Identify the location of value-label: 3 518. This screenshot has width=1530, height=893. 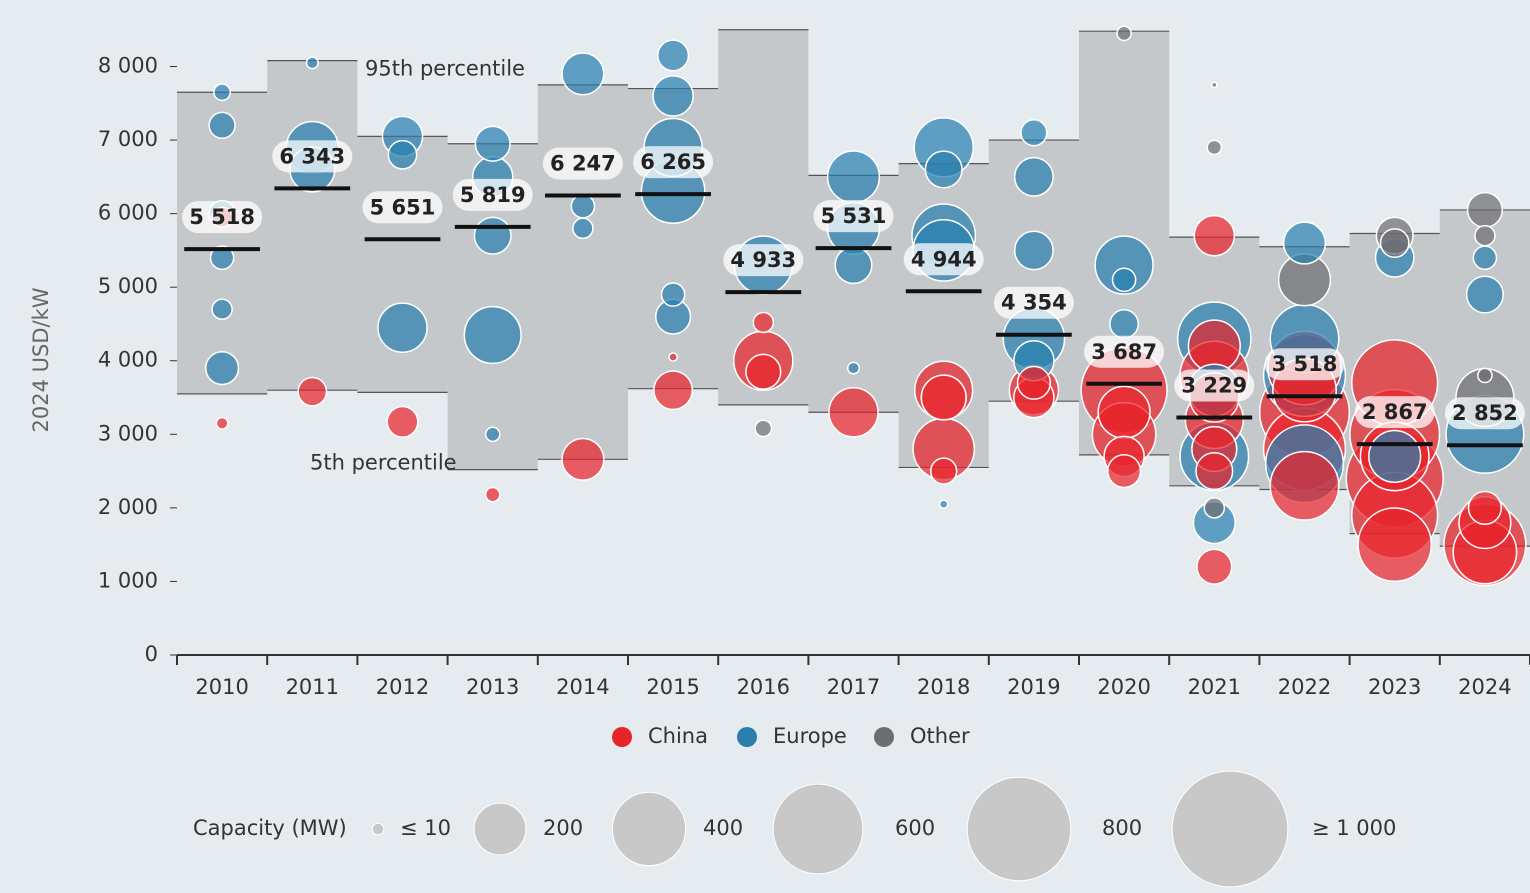
(1305, 364).